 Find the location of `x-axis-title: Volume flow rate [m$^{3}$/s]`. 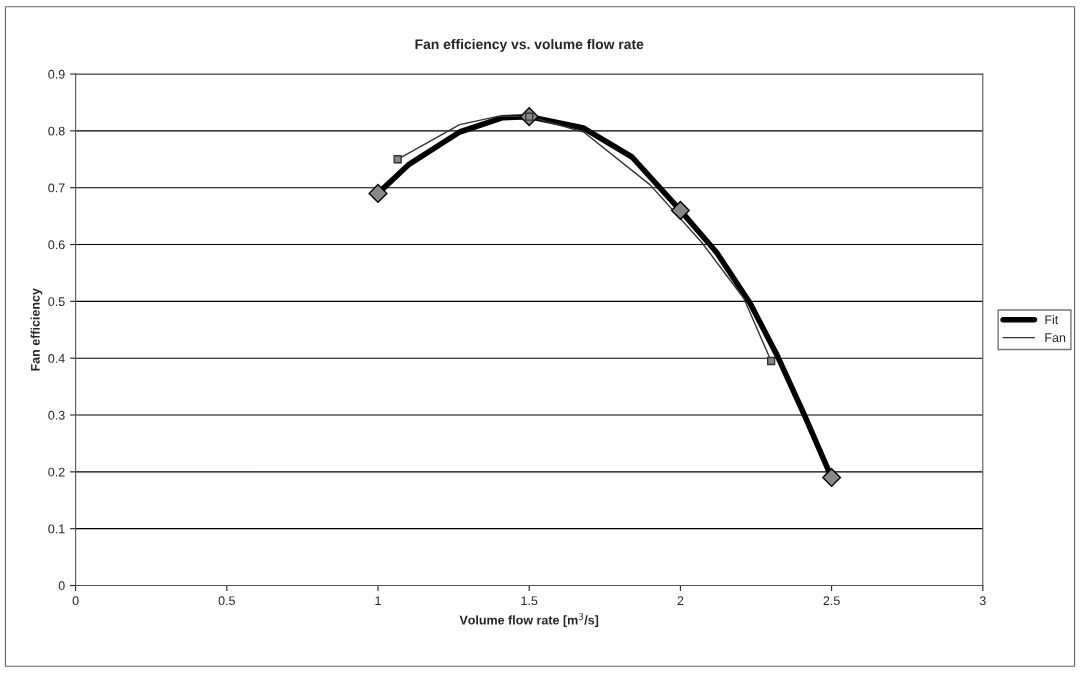

x-axis-title: Volume flow rate [m$^{3}$/s] is located at coordinates (529, 620).